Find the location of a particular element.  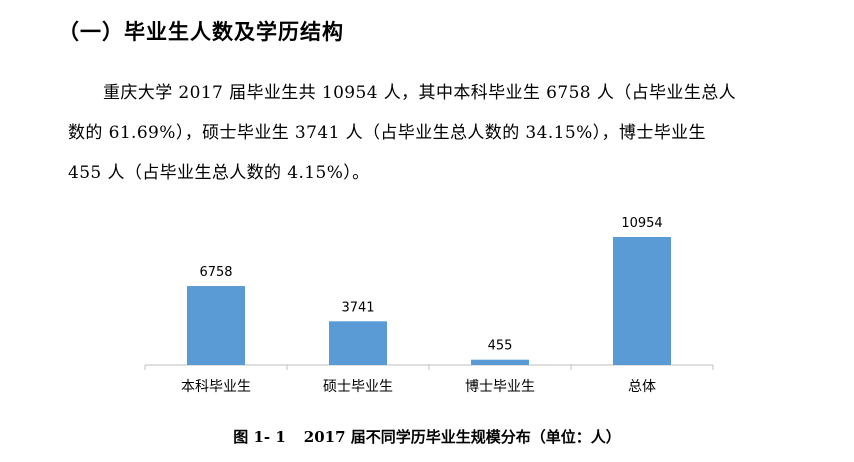

figure-number: 图 1- 1 is located at coordinates (259, 437).